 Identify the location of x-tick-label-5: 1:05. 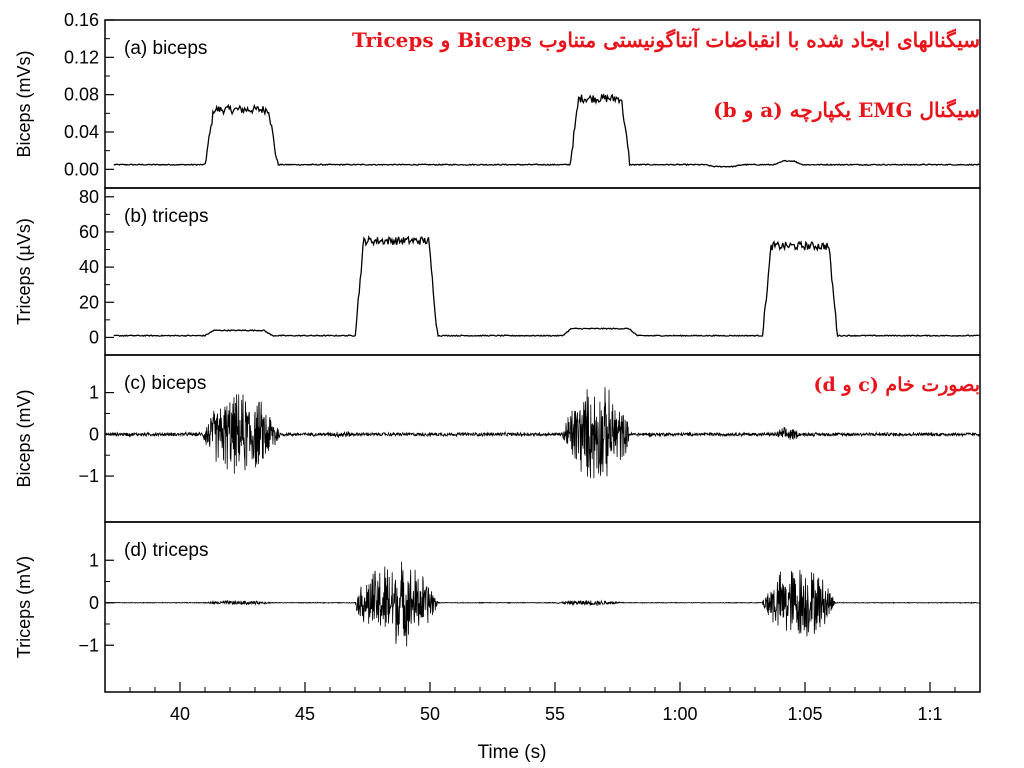
(804, 714).